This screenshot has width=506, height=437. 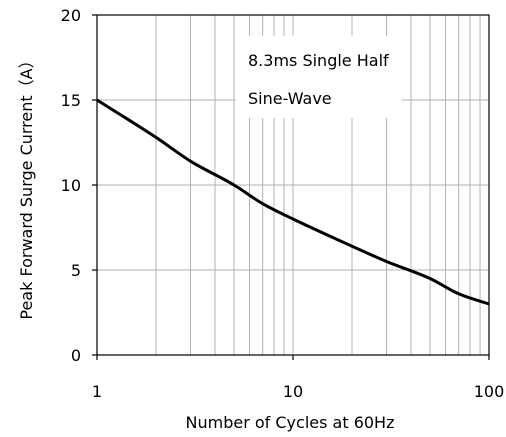 What do you see at coordinates (489, 391) in the screenshot?
I see `x-tick-label: 100` at bounding box center [489, 391].